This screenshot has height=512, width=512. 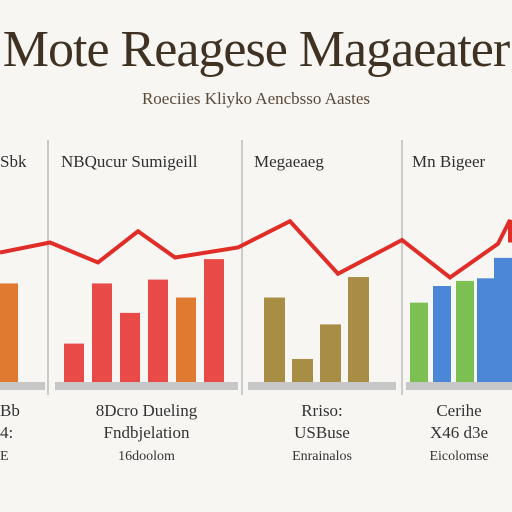 What do you see at coordinates (129, 161) in the screenshot?
I see `panel-heading-2: NBQucur Sumigeill` at bounding box center [129, 161].